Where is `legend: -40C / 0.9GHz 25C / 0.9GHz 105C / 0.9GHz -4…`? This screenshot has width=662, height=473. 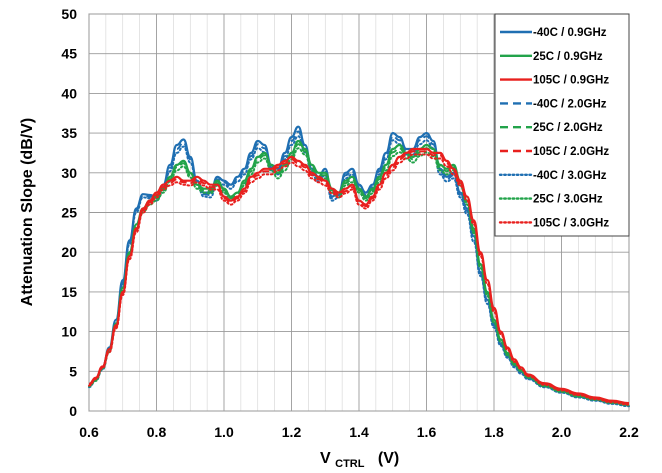
legend: -40C / 0.9GHz 25C / 0.9GHz 105C / 0.9GHz -4… is located at coordinates (562, 125).